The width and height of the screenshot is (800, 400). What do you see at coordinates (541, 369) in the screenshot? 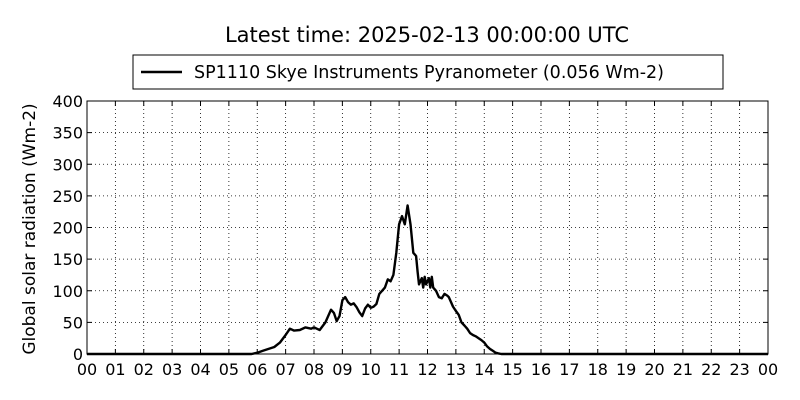
I see `x-tick-label: 16` at bounding box center [541, 369].